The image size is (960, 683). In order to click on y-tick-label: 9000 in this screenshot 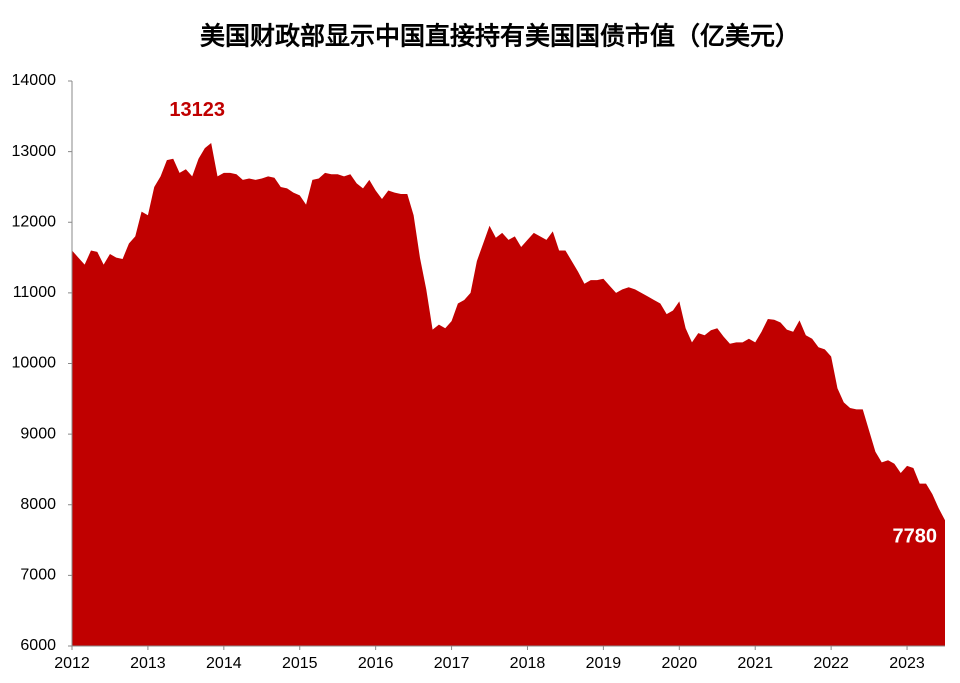, I will do `click(38, 433)`.